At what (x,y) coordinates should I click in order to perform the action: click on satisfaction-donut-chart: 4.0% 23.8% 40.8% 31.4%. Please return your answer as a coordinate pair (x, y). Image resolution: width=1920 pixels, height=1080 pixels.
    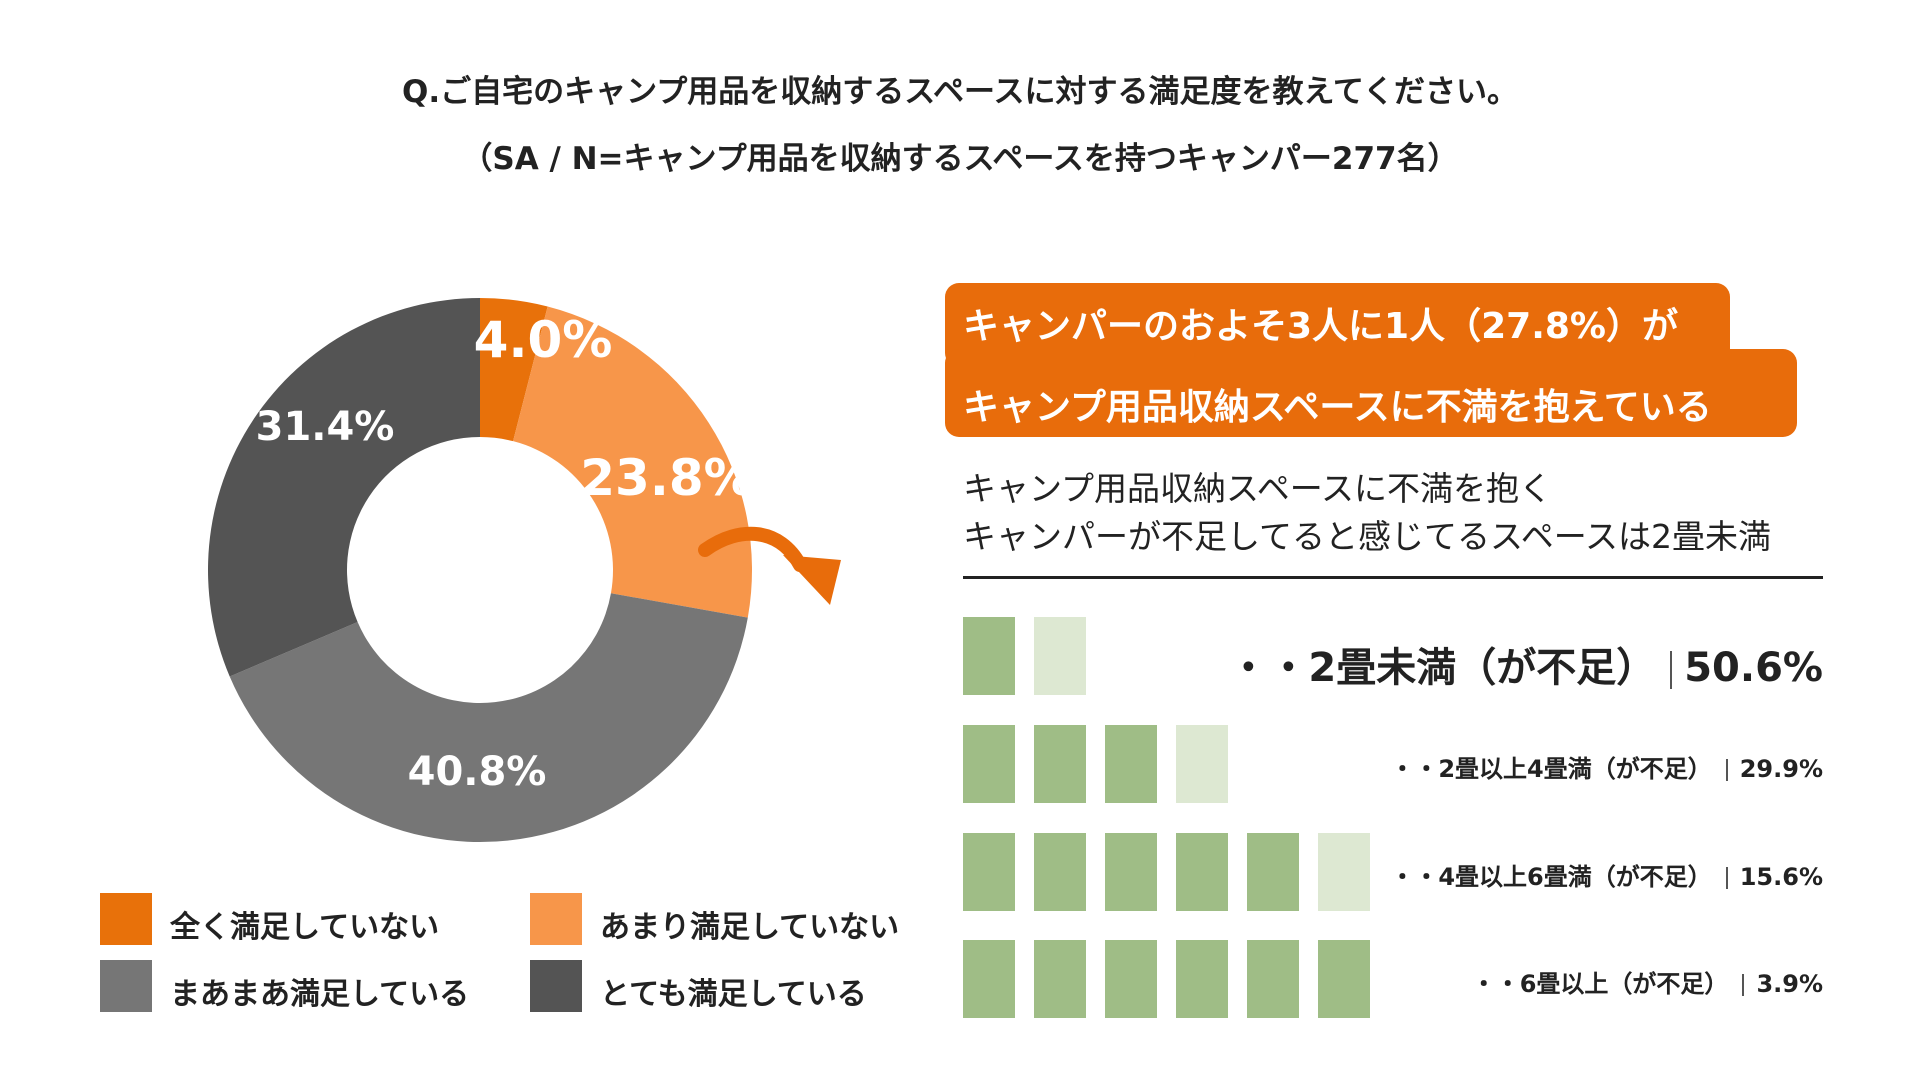
    Looking at the image, I should click on (480, 570).